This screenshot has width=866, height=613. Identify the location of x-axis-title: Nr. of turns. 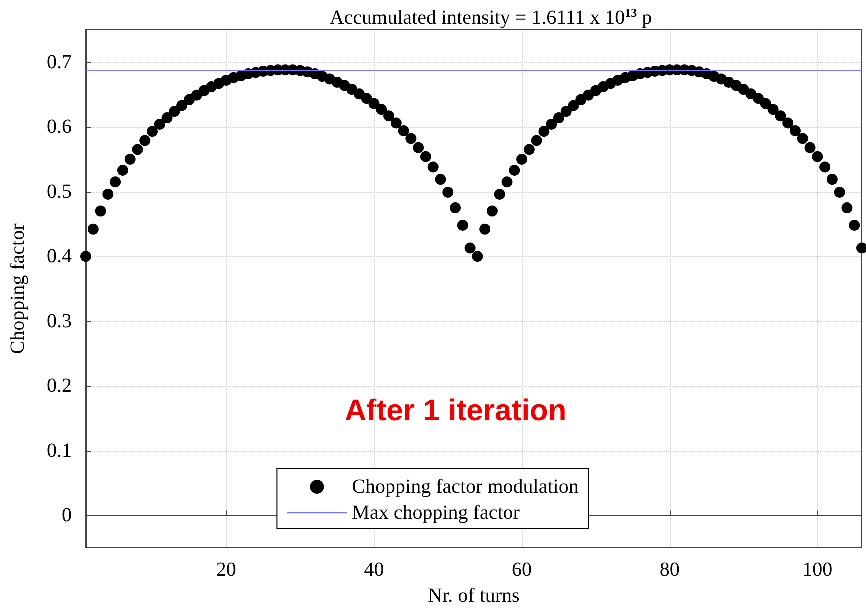
(474, 596).